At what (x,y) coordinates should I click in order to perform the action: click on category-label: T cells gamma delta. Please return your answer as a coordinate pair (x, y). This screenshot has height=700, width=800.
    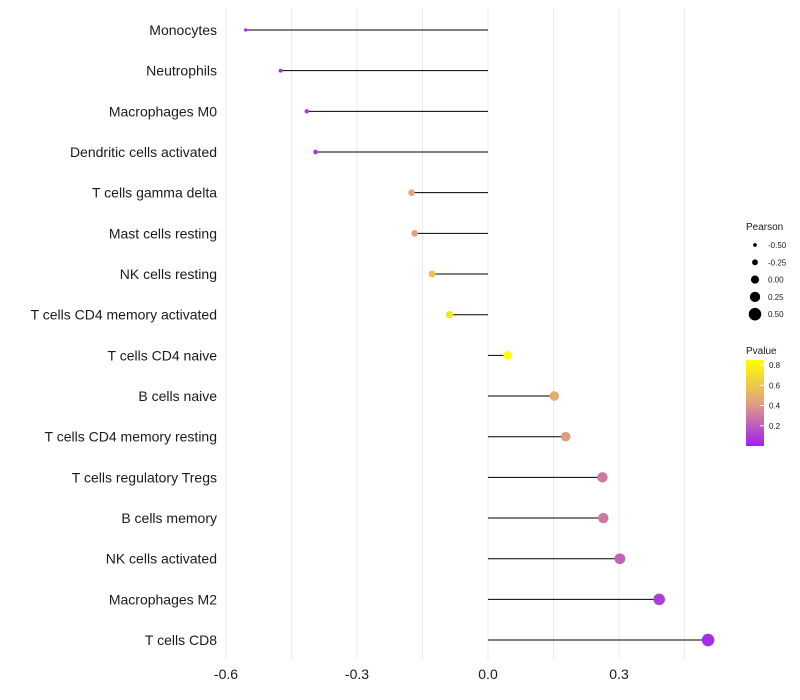
    Looking at the image, I should click on (154, 193).